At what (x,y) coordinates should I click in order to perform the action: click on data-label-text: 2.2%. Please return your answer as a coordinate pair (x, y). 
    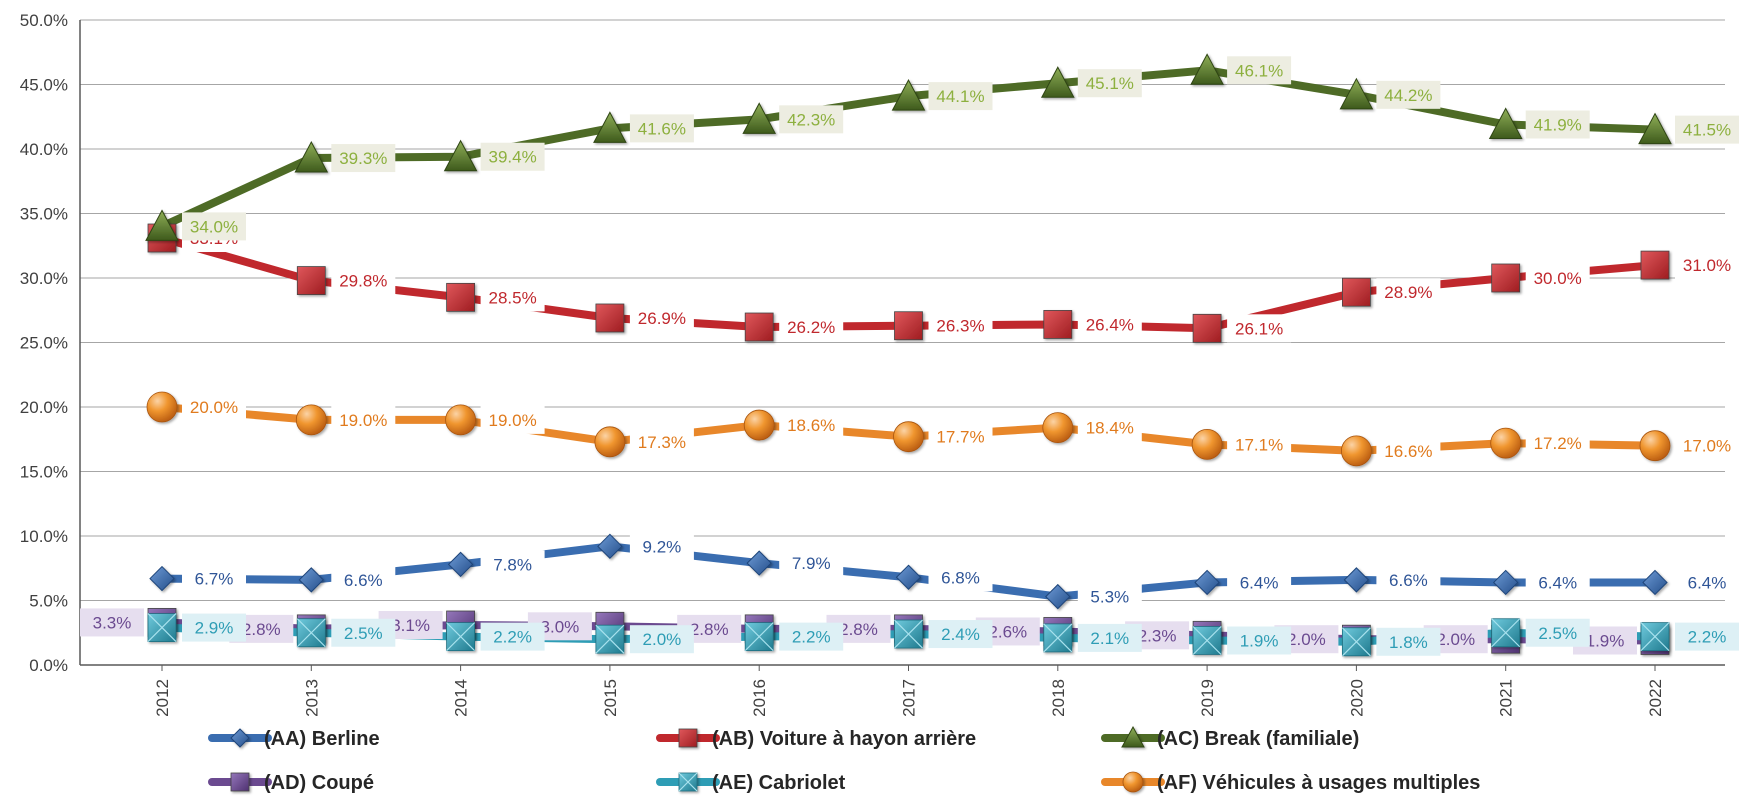
    Looking at the image, I should click on (1707, 637).